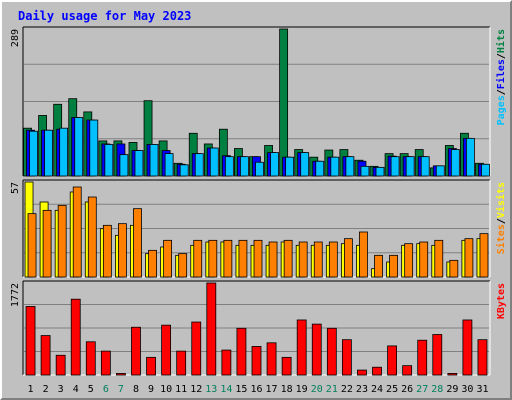  I want to click on x-tick-label: 4, so click(76, 389).